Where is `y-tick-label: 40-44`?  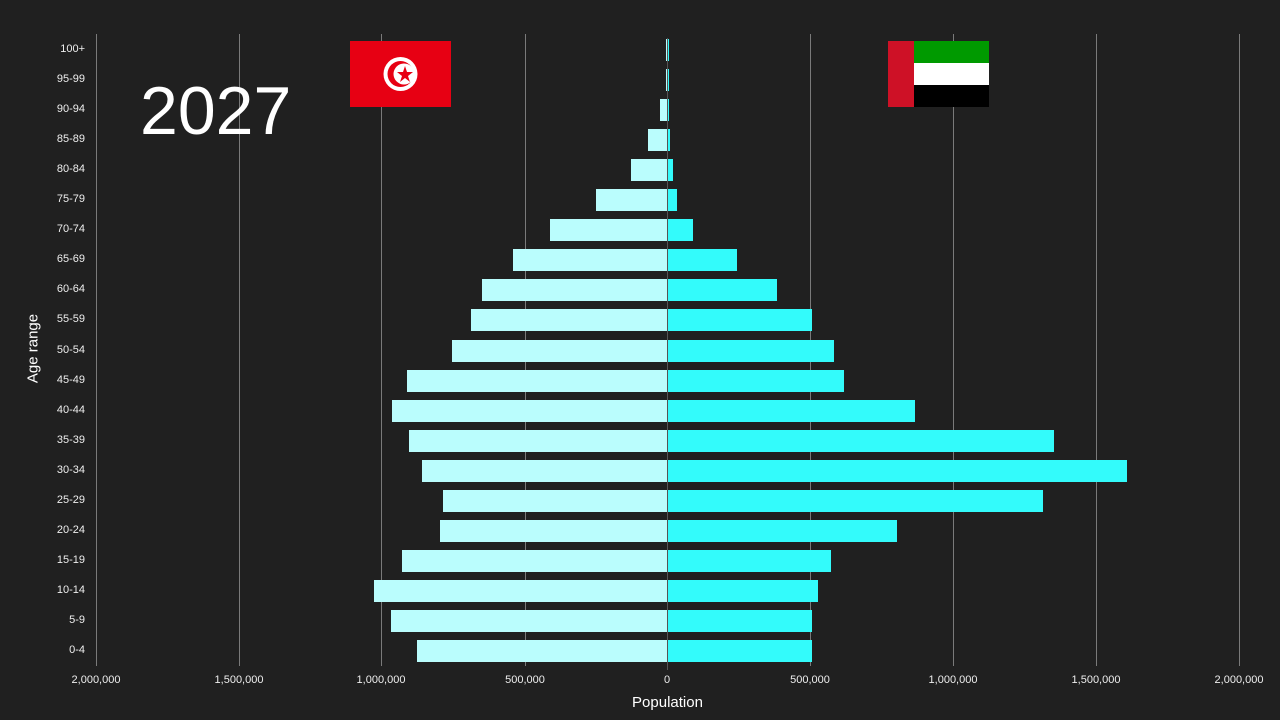
y-tick-label: 40-44 is located at coordinates (70, 409).